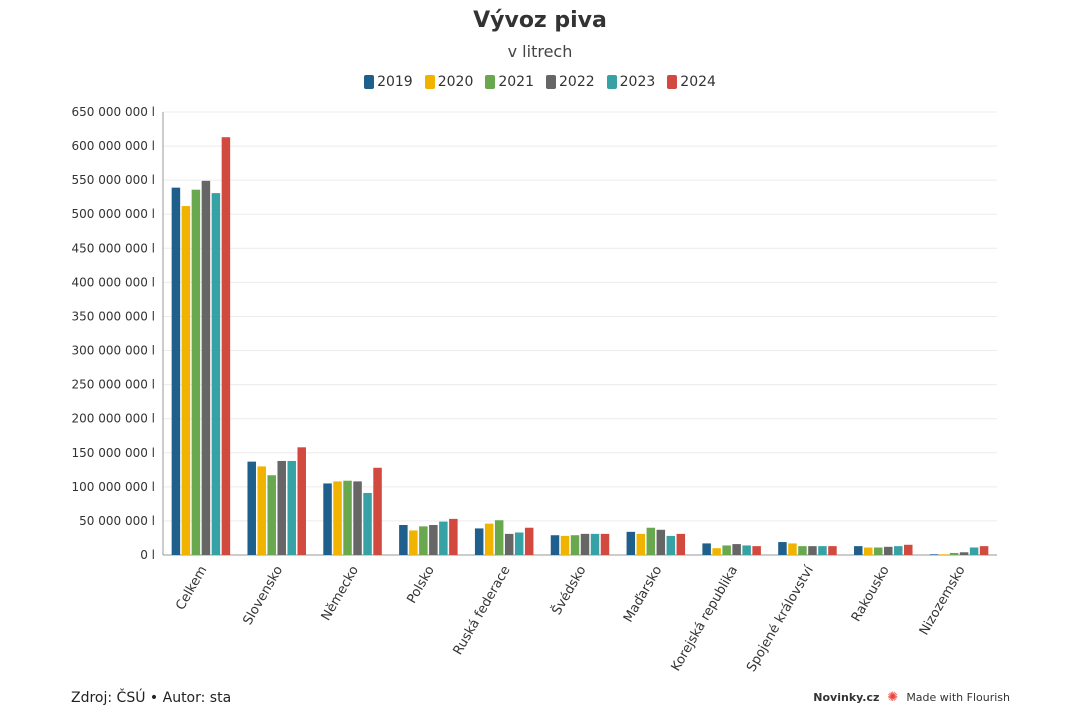 The height and width of the screenshot is (720, 1080). I want to click on y-tick-label: 100 000 000 l, so click(114, 487).